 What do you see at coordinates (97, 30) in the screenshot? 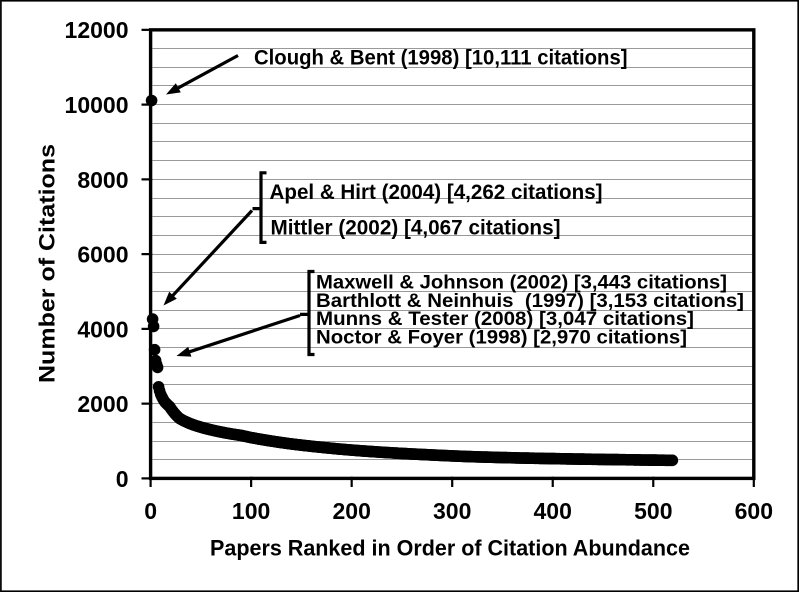
I see `svg-text: 12000` at bounding box center [97, 30].